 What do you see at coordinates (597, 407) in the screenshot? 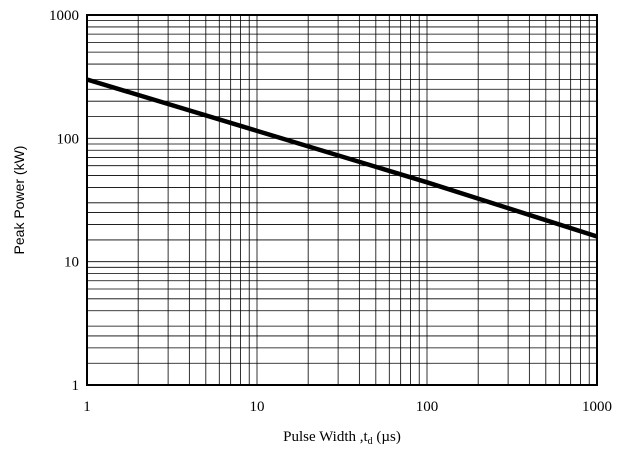
I see `x-tick-label: 1000` at bounding box center [597, 407].